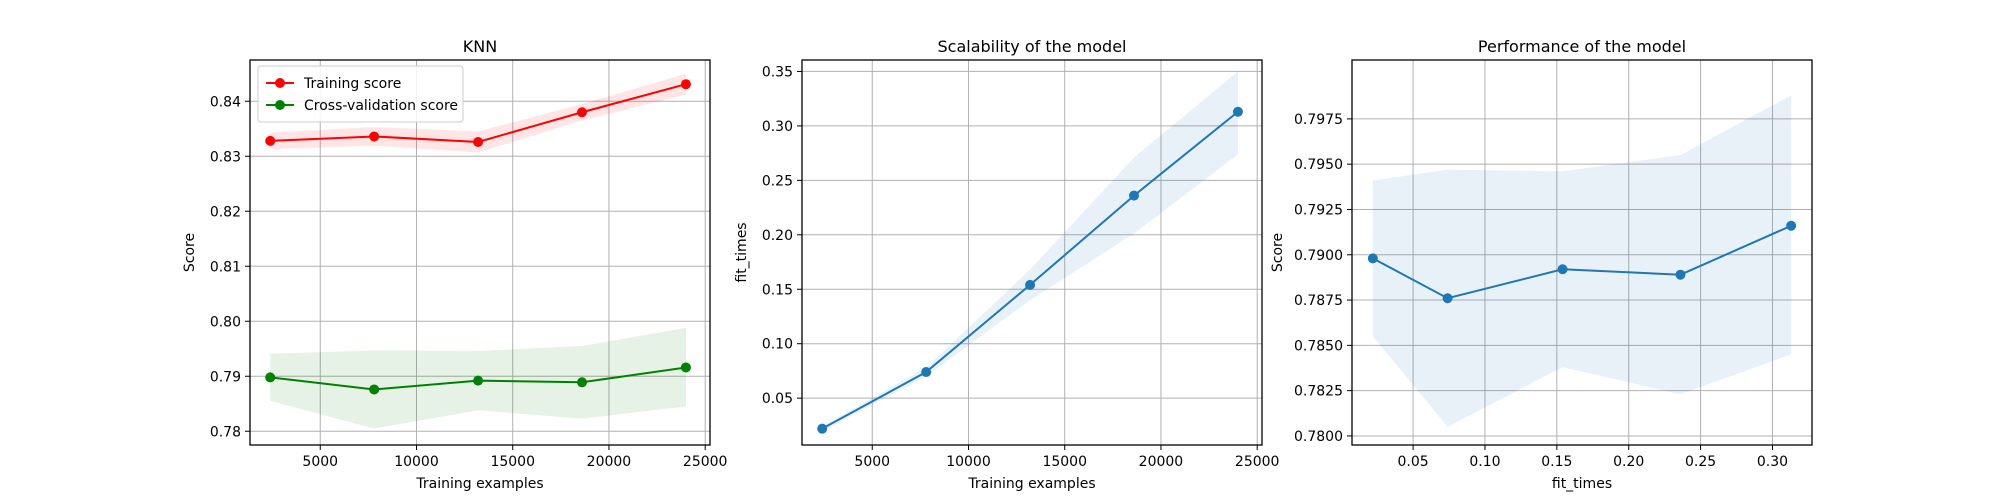 This screenshot has width=2000, height=500. What do you see at coordinates (1700, 462) in the screenshot?
I see `x-tick-label: 0.25` at bounding box center [1700, 462].